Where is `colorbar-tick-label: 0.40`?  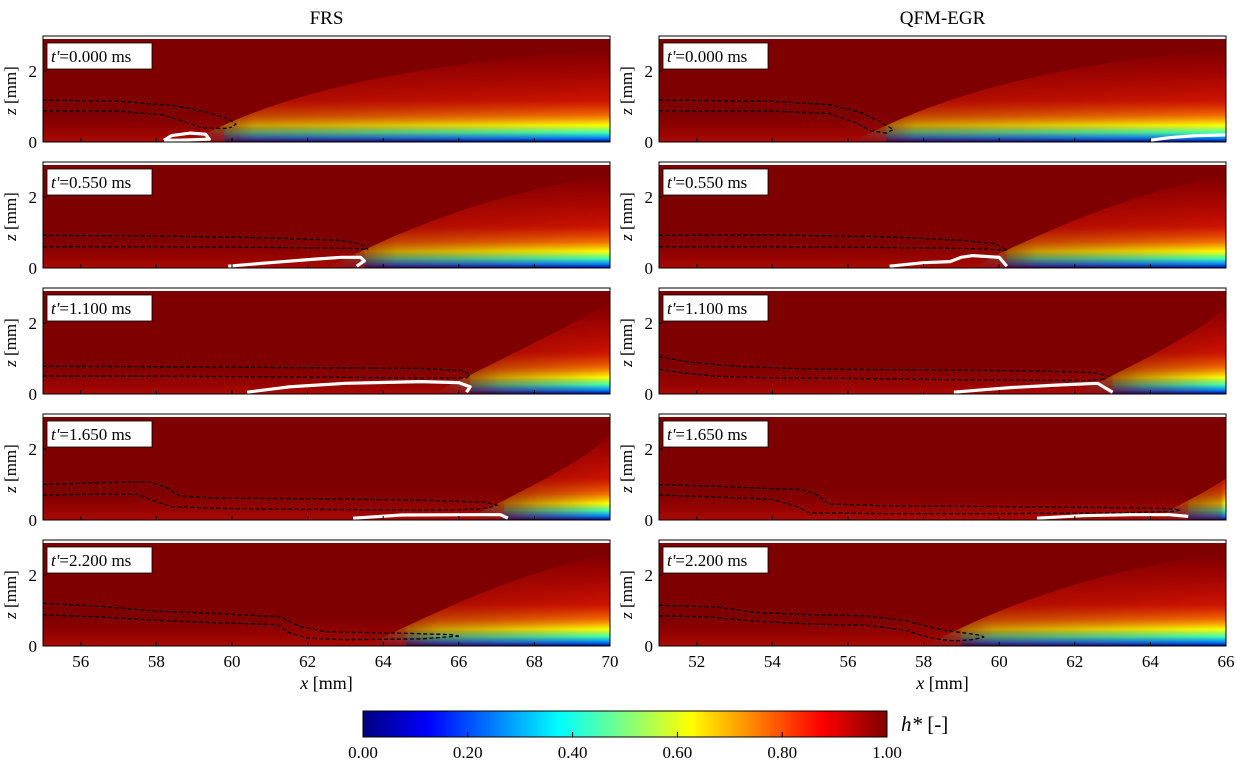 colorbar-tick-label: 0.40 is located at coordinates (573, 752).